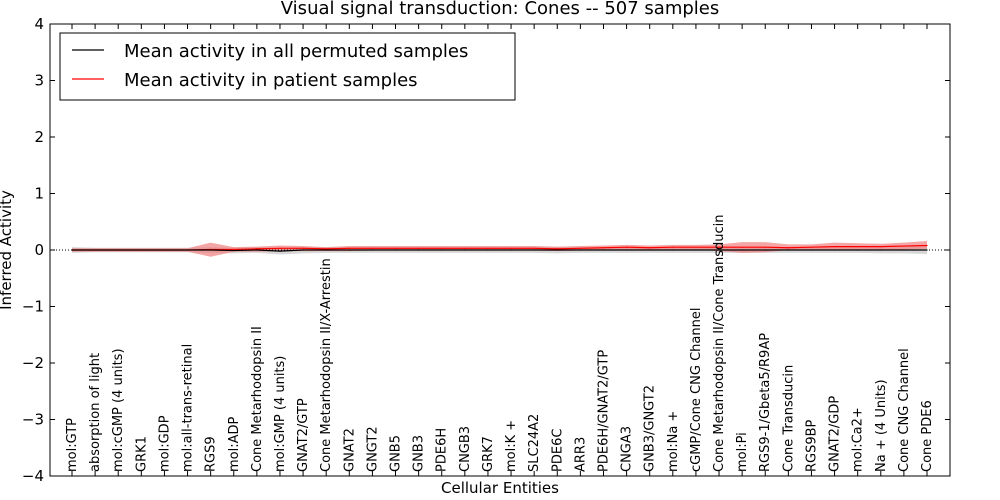  I want to click on y-tick-label: 4, so click(39, 24).